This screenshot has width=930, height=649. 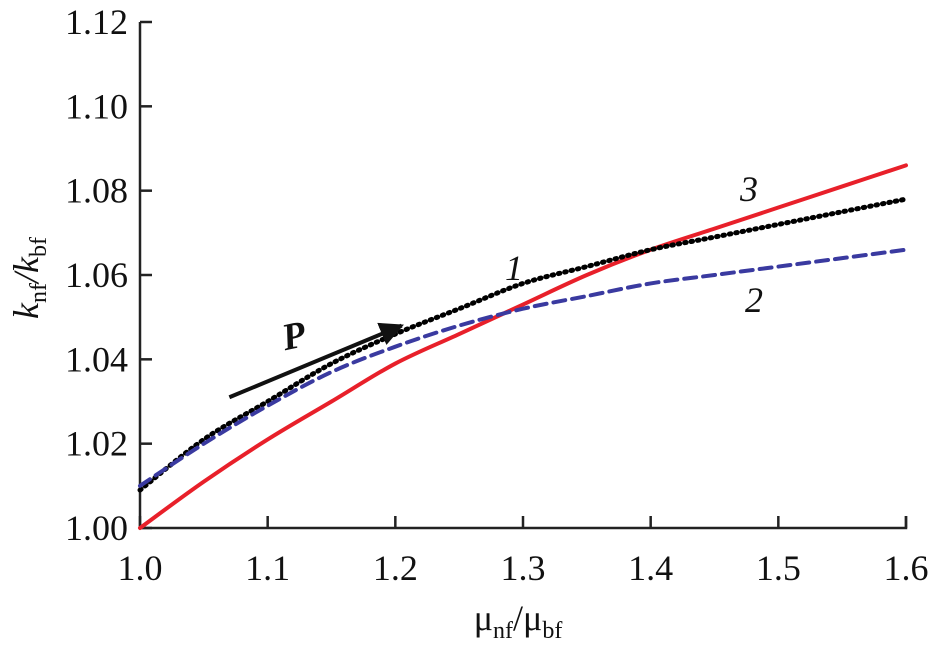 I want to click on y-tick-label: 1.12, so click(x=96, y=22).